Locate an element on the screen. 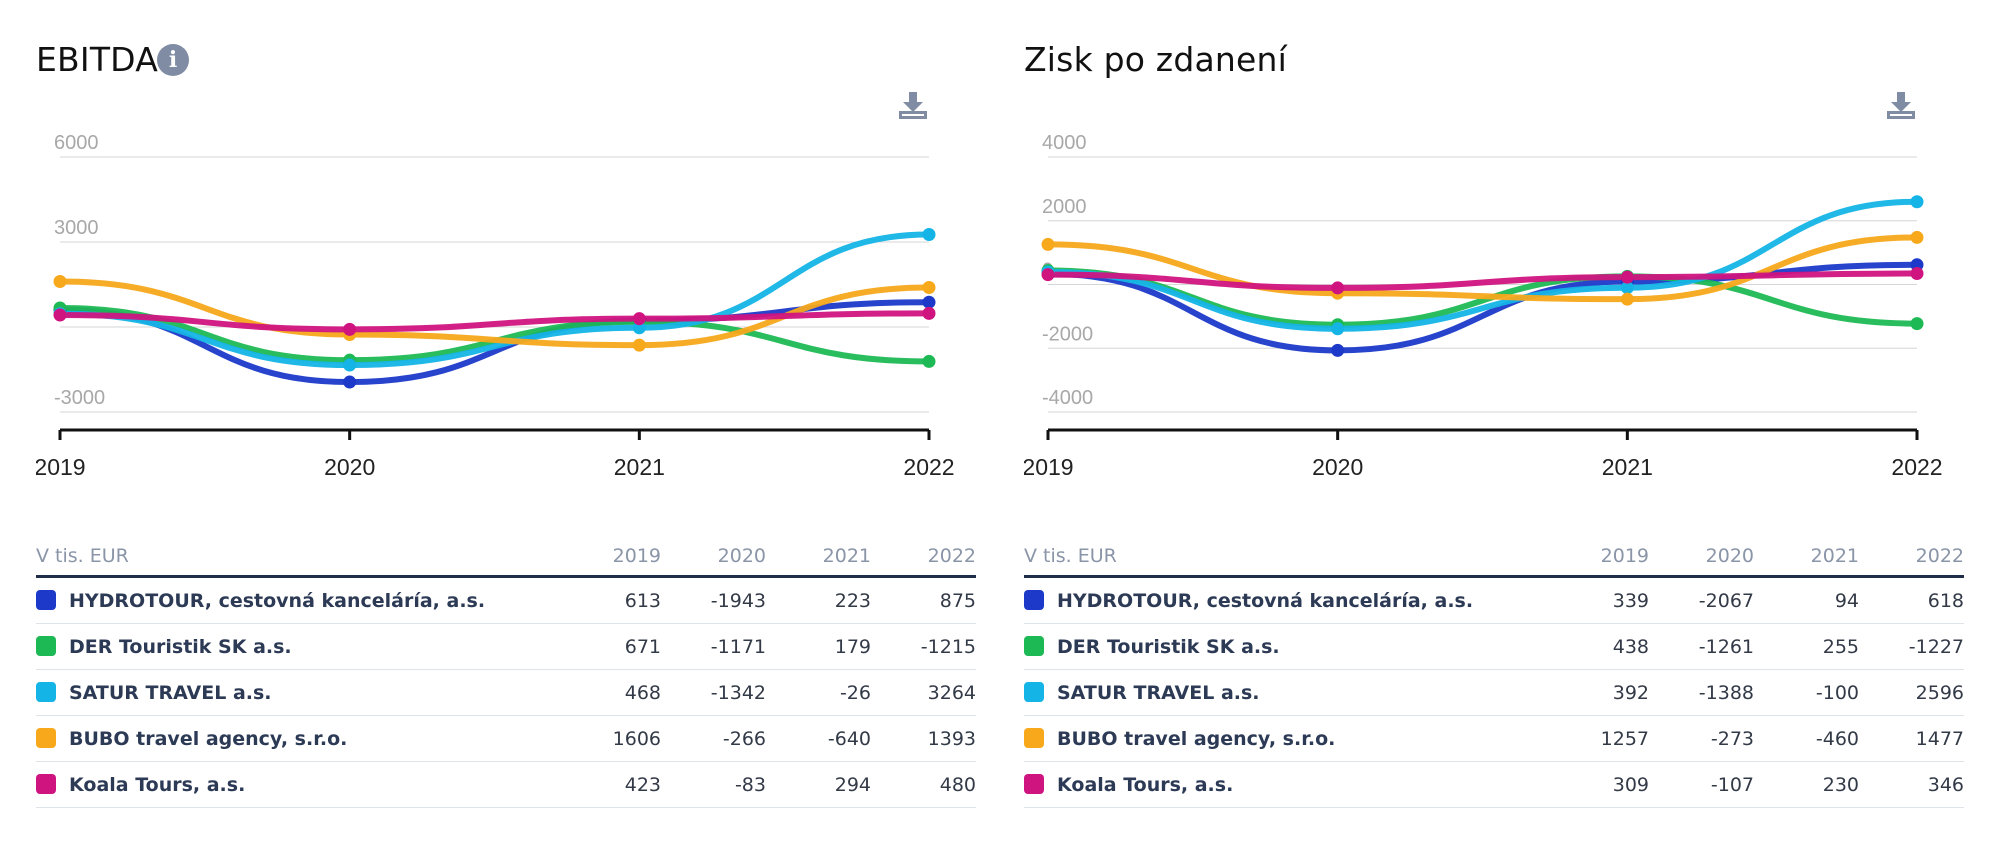 Image resolution: width=1998 pixels, height=851 pixels. table-row: SATUR TRAVEL a.s. 392 -1388 -100 2596 is located at coordinates (1494, 692).